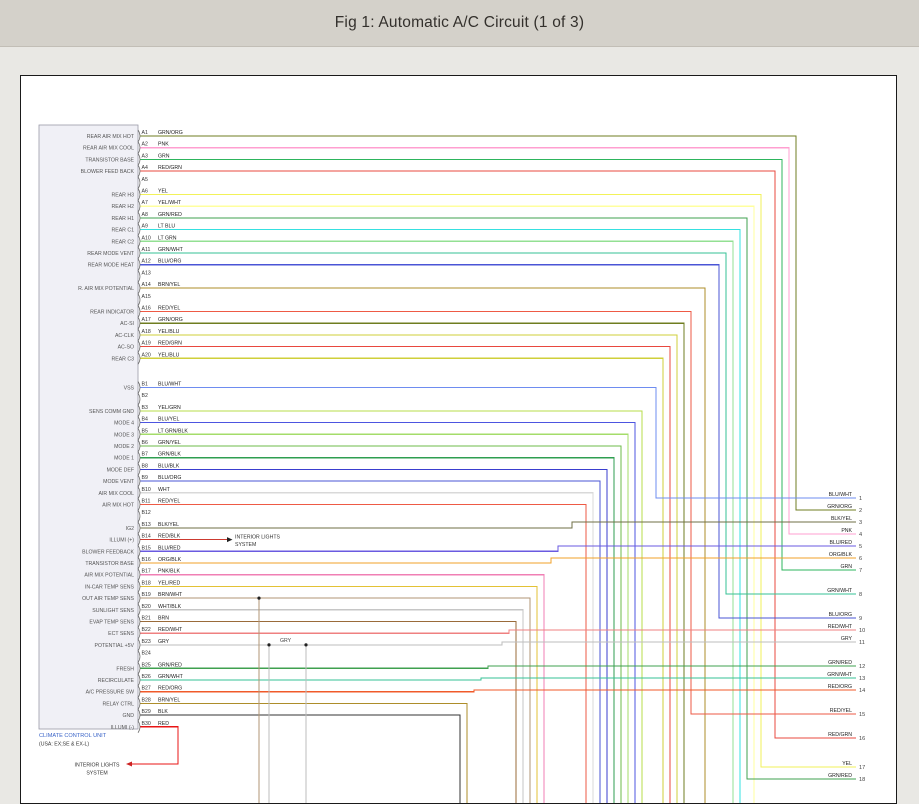  I want to click on pin-bracket-A20, so click(139, 358).